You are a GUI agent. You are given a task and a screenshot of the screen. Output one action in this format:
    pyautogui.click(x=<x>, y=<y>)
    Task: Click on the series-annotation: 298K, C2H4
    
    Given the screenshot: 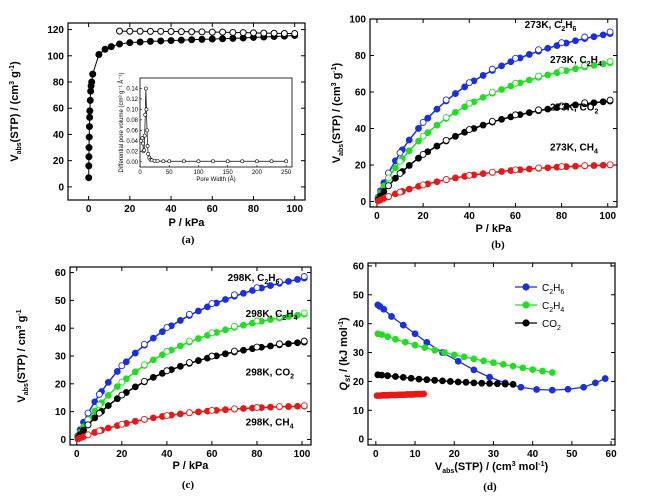 What is the action you would take?
    pyautogui.click(x=272, y=315)
    